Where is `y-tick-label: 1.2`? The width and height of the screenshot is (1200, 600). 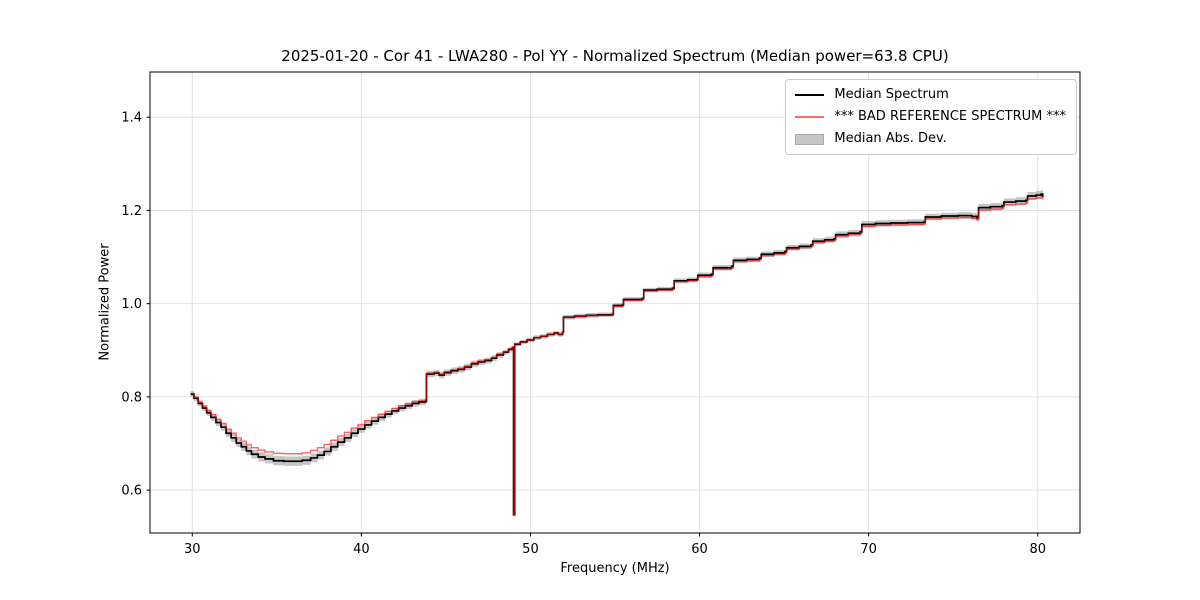 y-tick-label: 1.2 is located at coordinates (131, 211).